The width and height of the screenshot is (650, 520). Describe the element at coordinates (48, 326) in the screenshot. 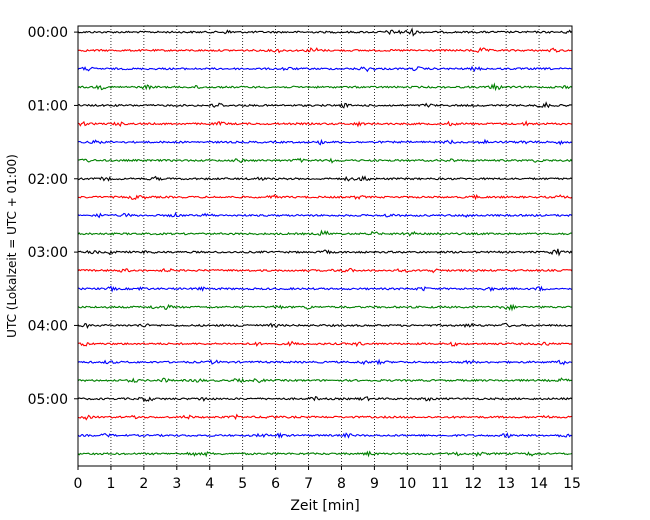

I see `y-tick-label: 04:00` at that location.